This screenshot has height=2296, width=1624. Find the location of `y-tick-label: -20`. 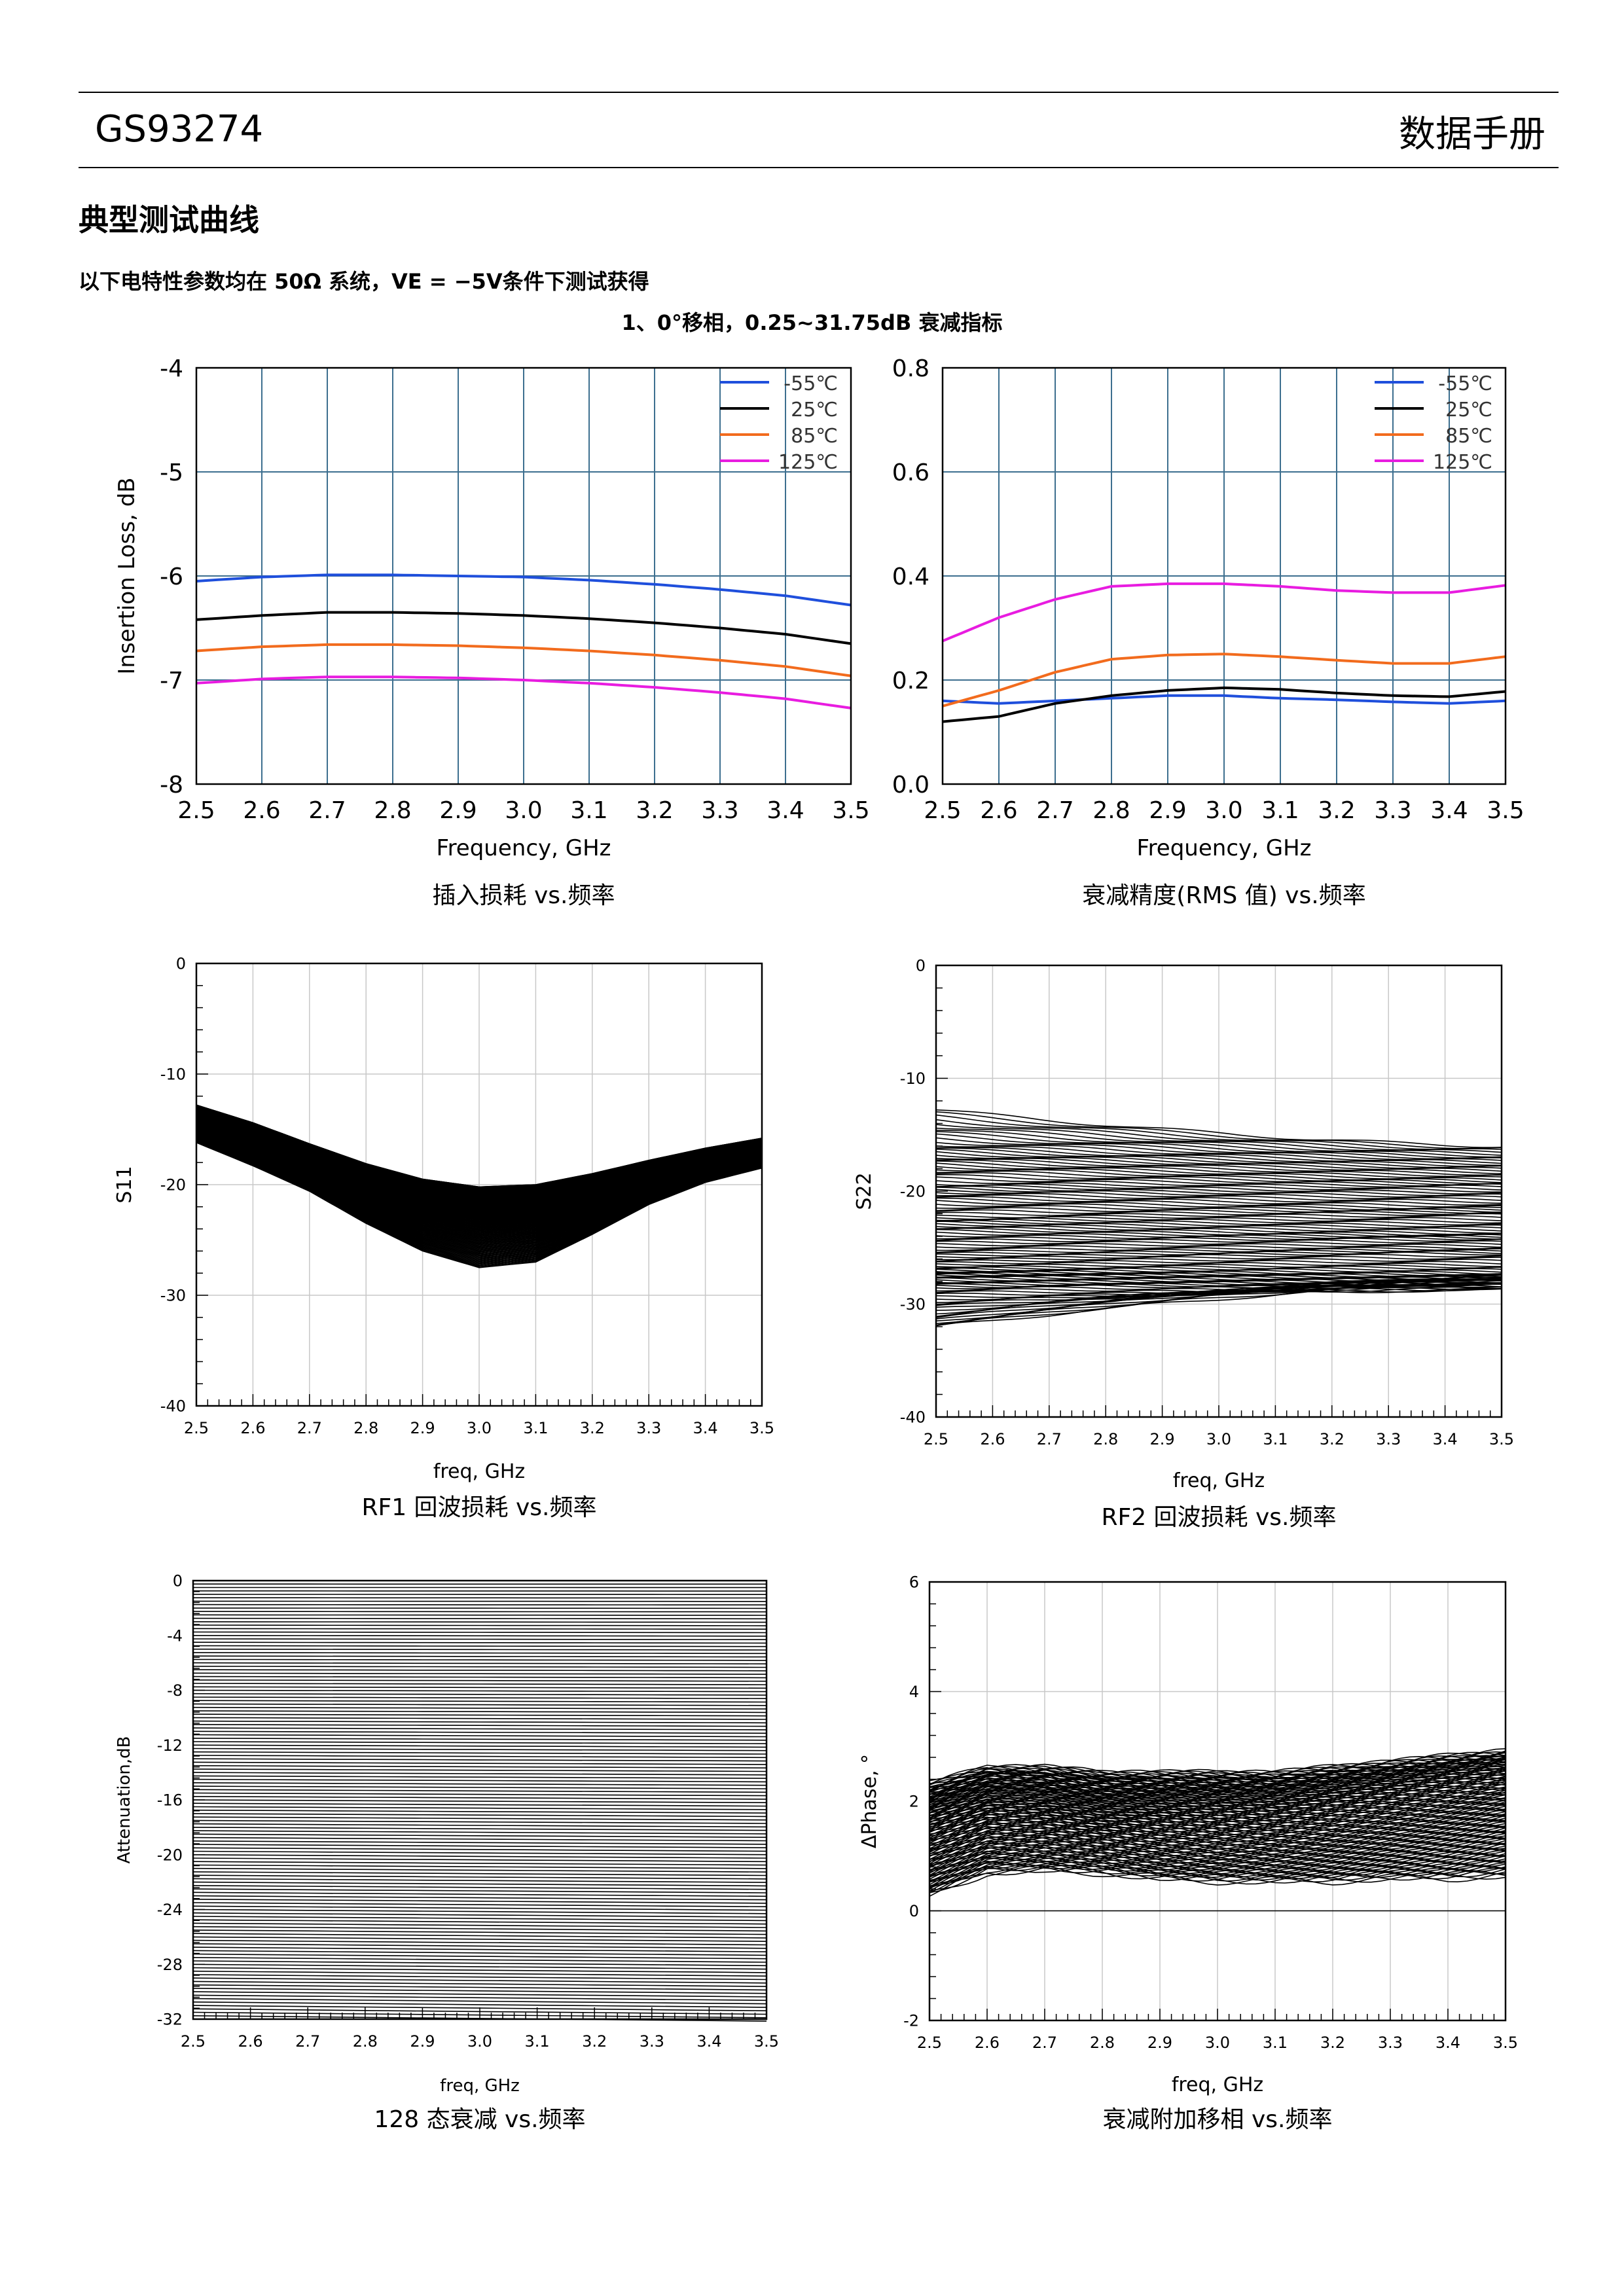

y-tick-label: -20 is located at coordinates (173, 1185).